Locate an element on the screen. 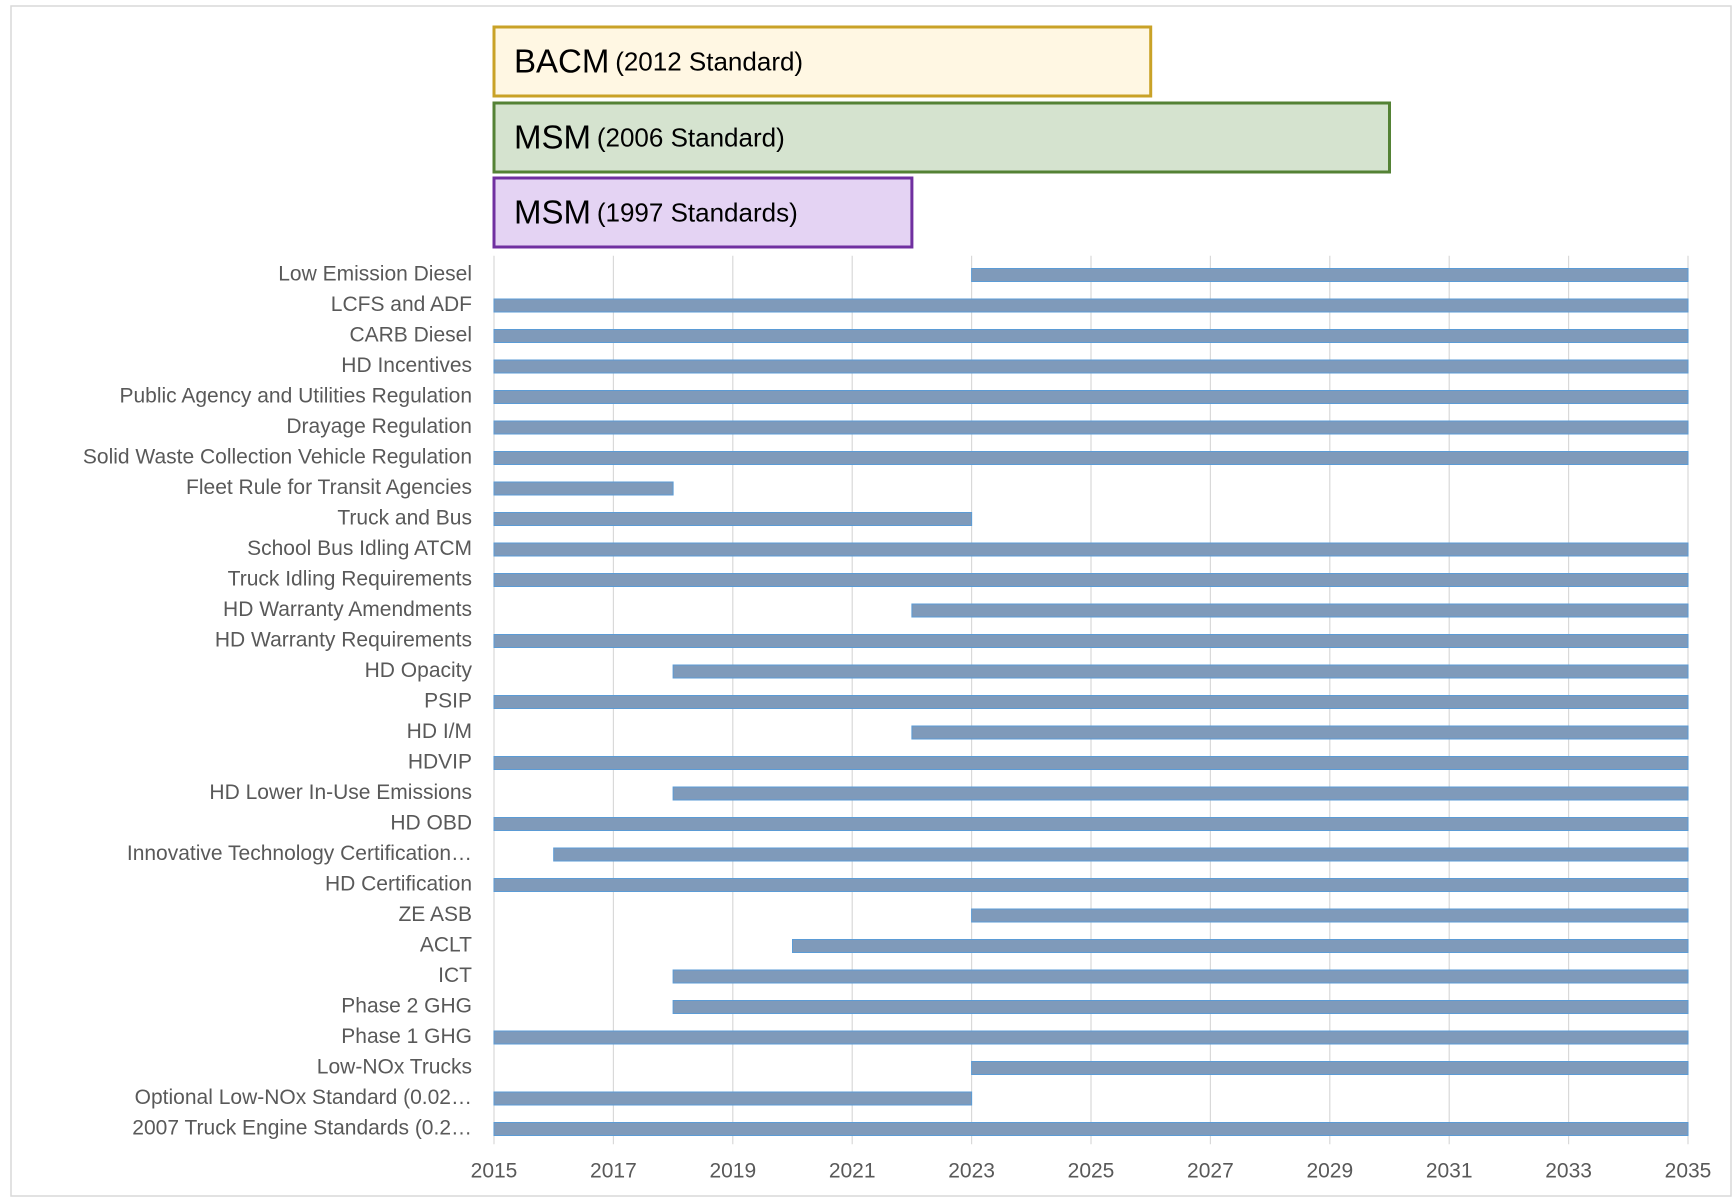 This screenshot has height=1200, width=1734. y-tick-label: Truck and Bus is located at coordinates (404, 518).